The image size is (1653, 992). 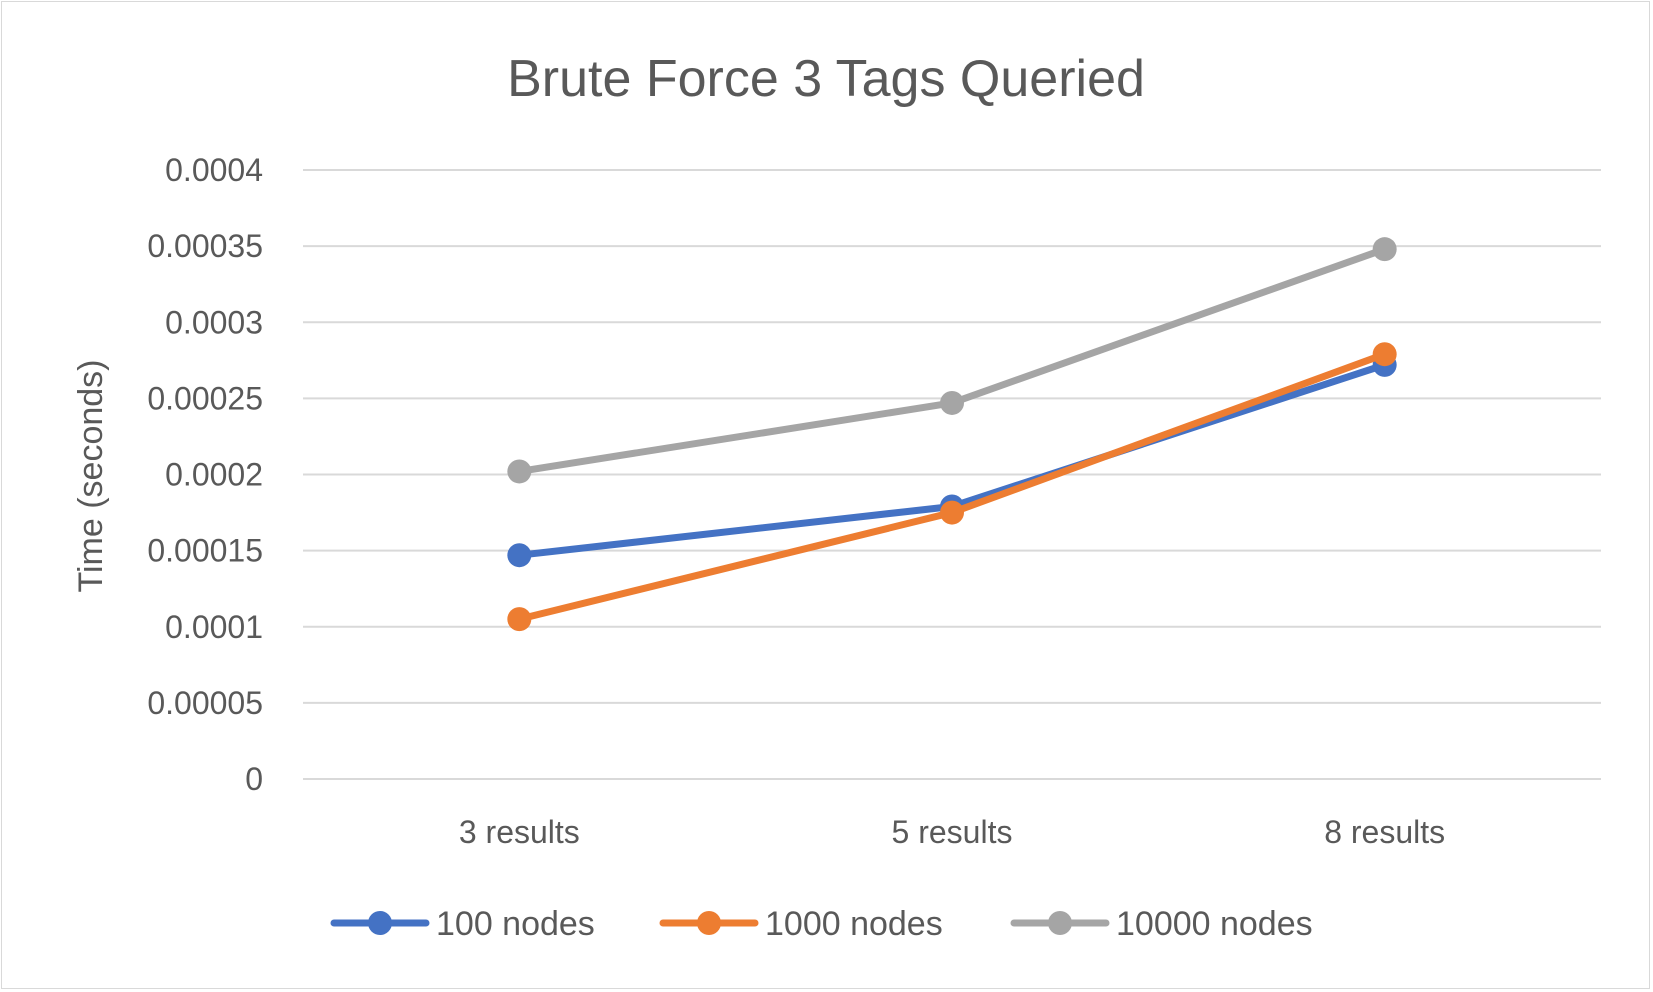 What do you see at coordinates (214, 322) in the screenshot?
I see `y-tick-label: 0.0003` at bounding box center [214, 322].